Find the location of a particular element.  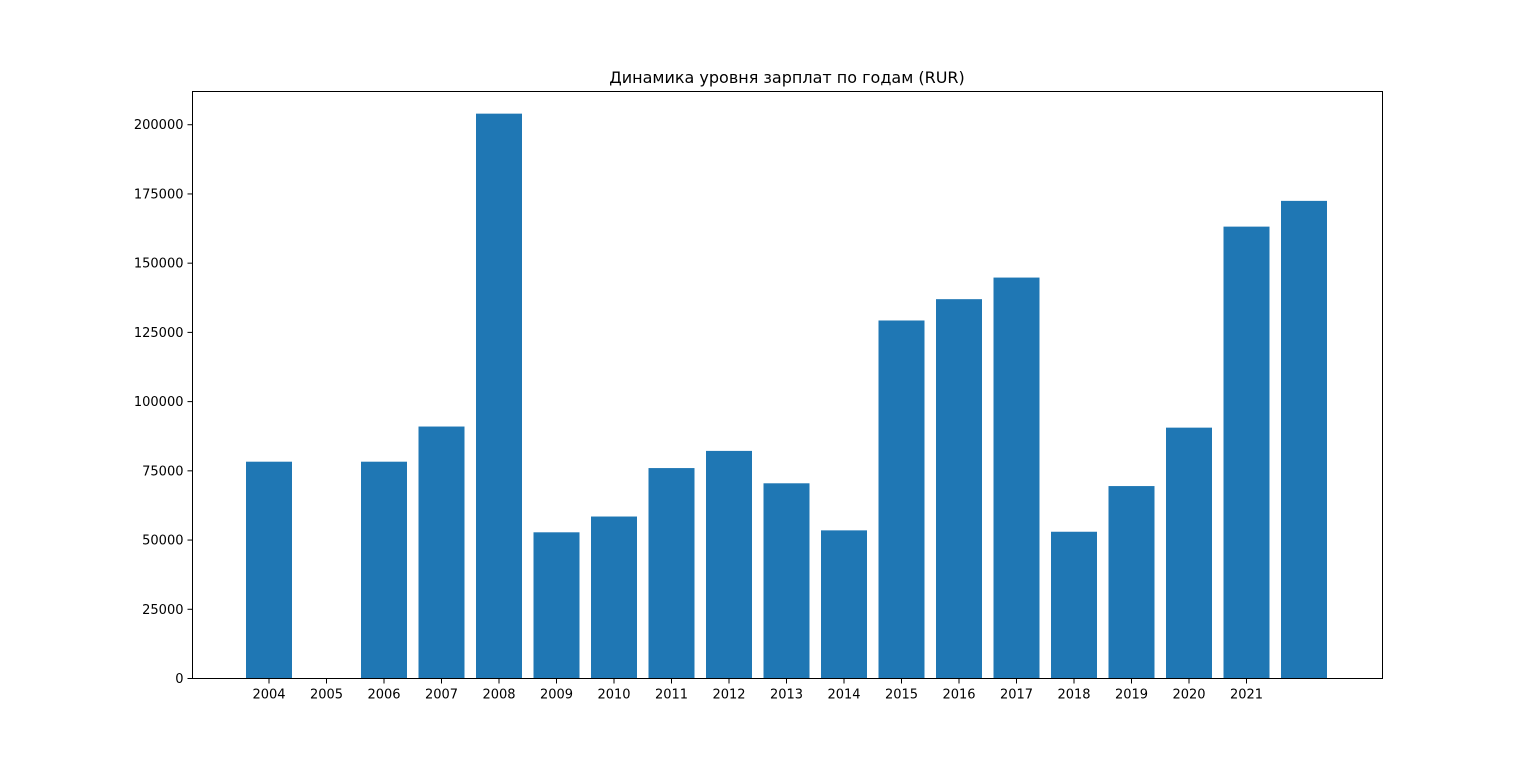

x-tick-label: 2014 is located at coordinates (843, 695).